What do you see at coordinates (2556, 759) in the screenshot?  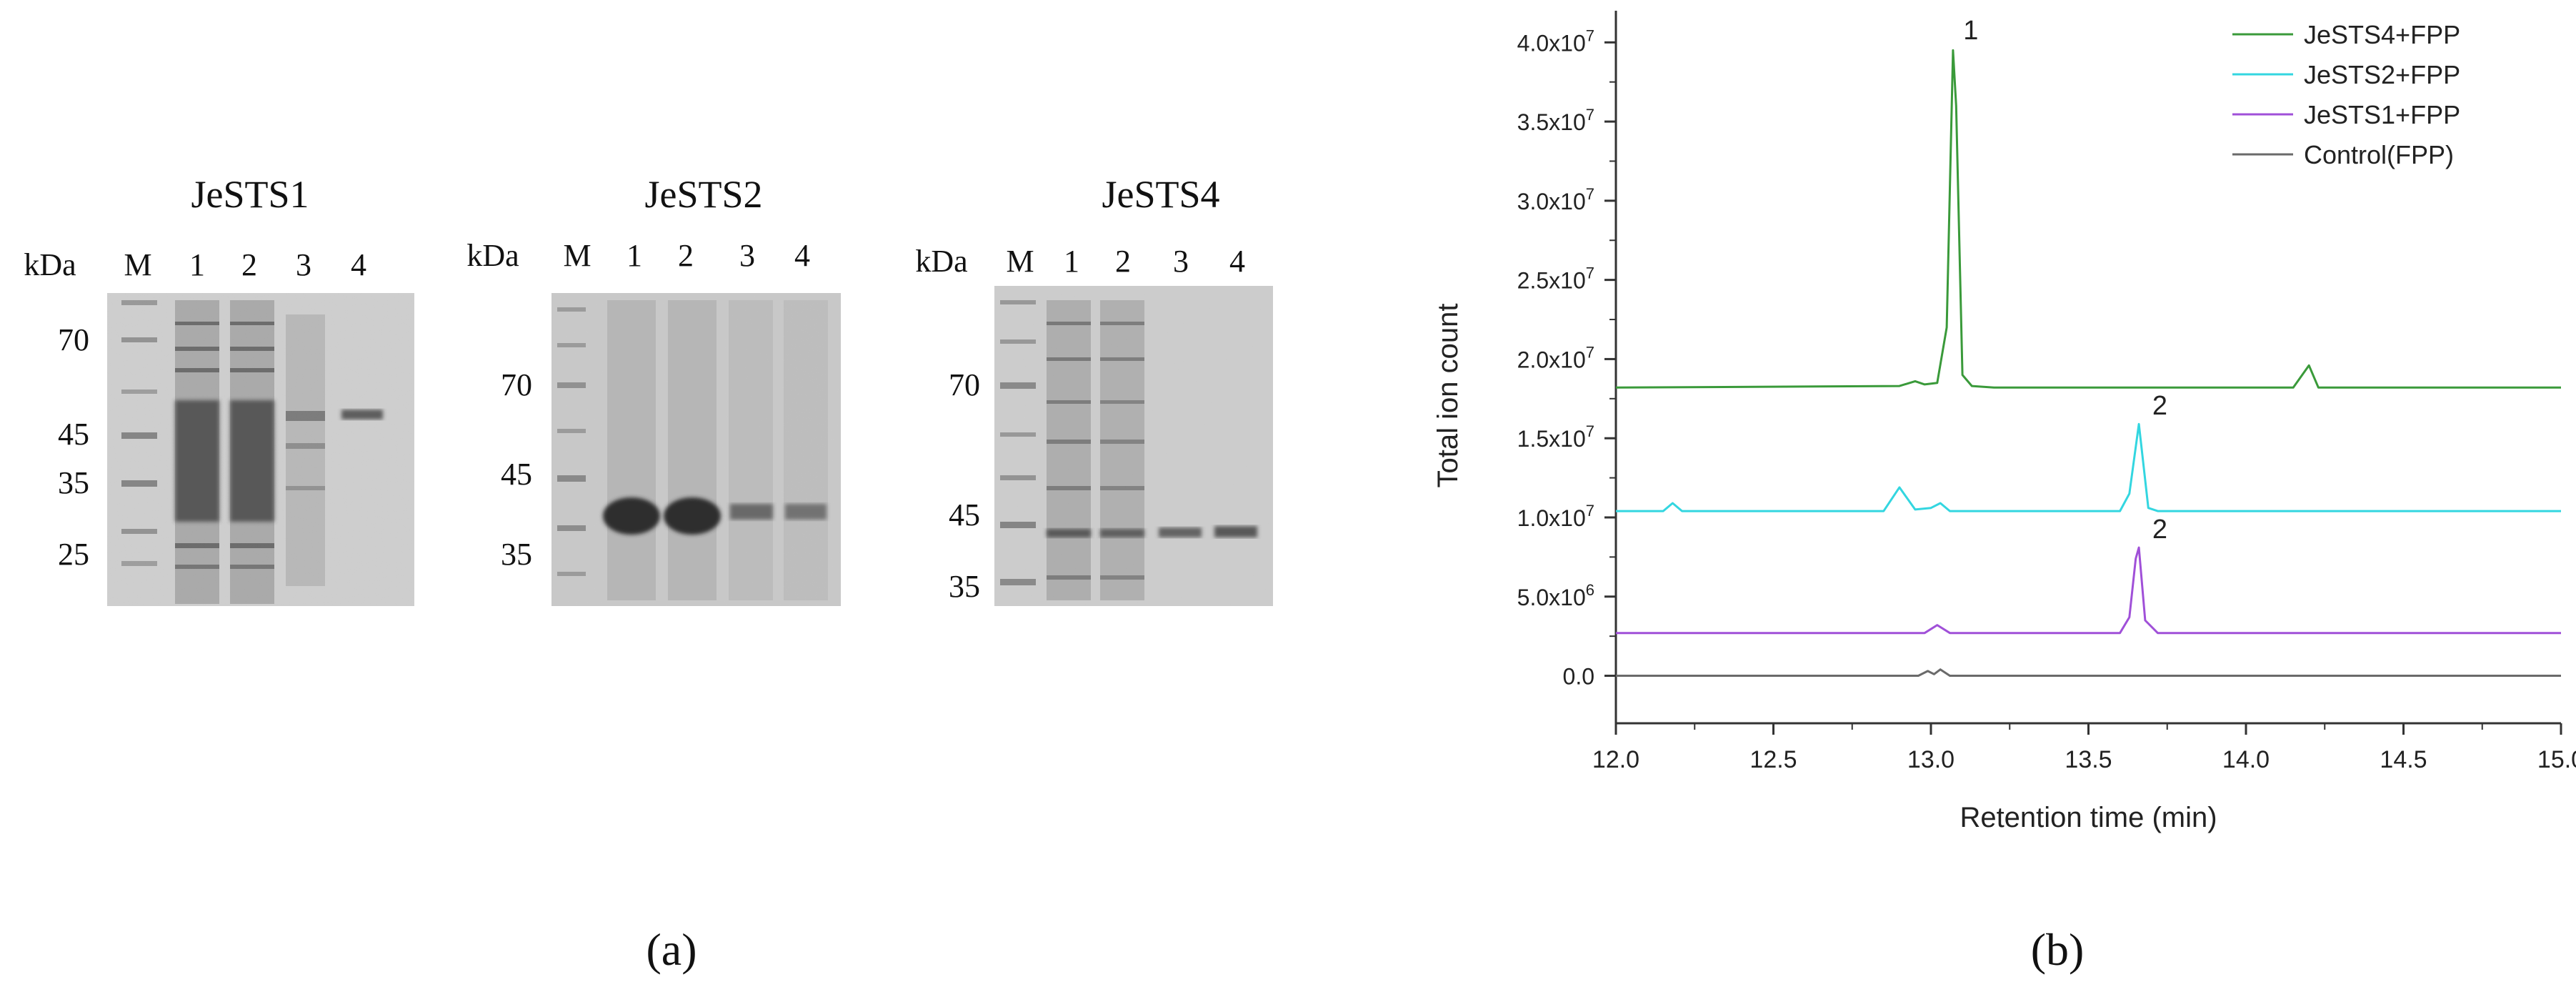 I see `x-tick-label: 15.0` at bounding box center [2556, 759].